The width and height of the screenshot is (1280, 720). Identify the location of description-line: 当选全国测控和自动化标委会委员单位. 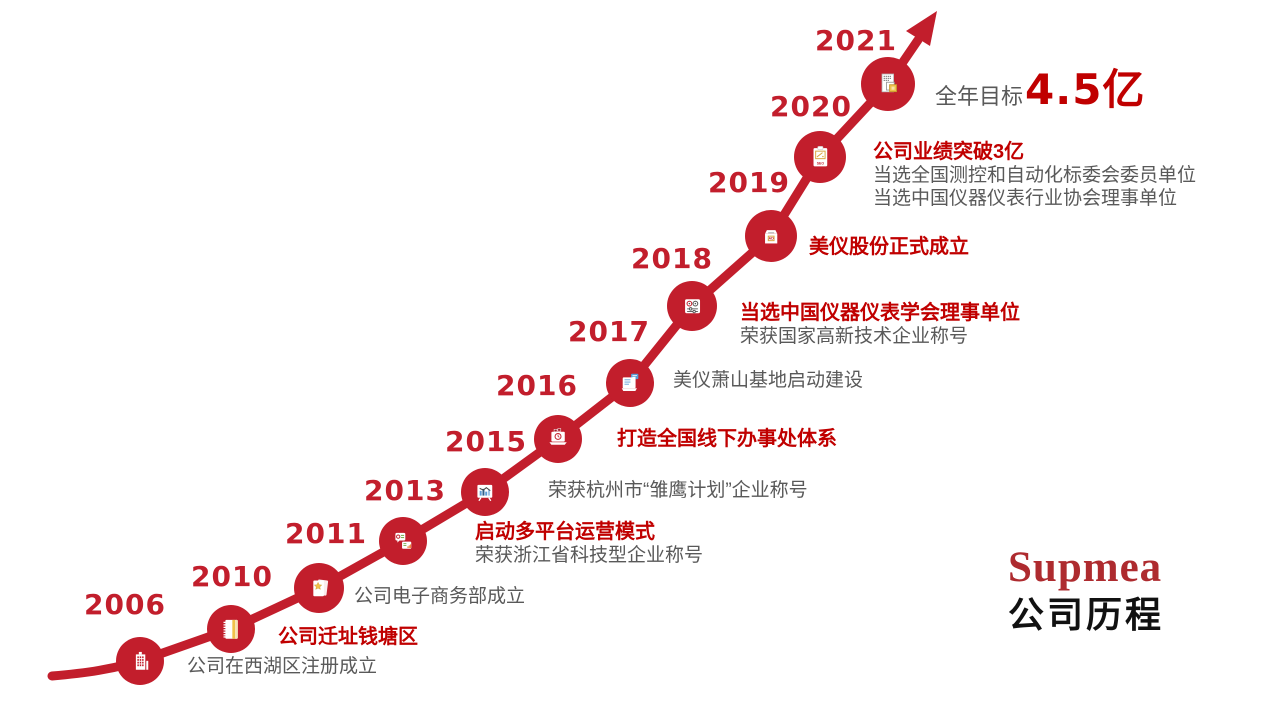
(1035, 175).